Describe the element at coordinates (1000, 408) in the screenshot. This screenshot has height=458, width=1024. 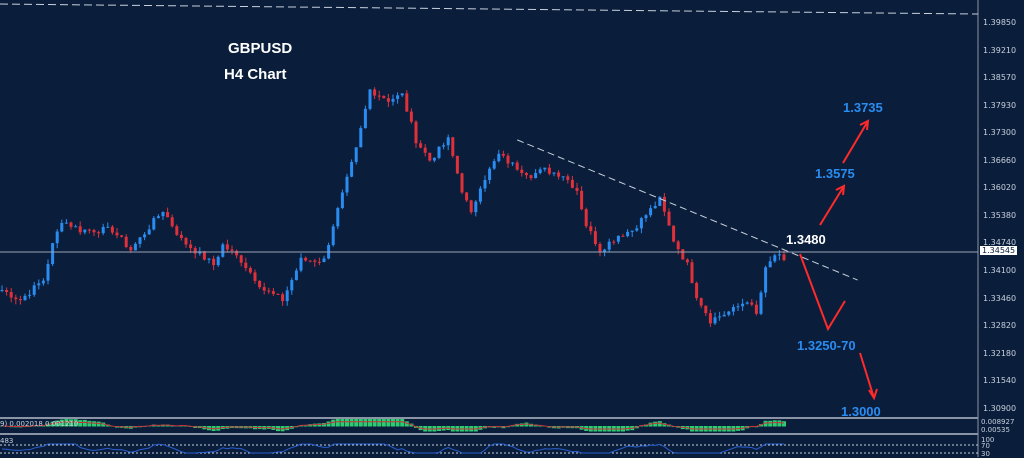
I see `price-tick: 1.30900` at that location.